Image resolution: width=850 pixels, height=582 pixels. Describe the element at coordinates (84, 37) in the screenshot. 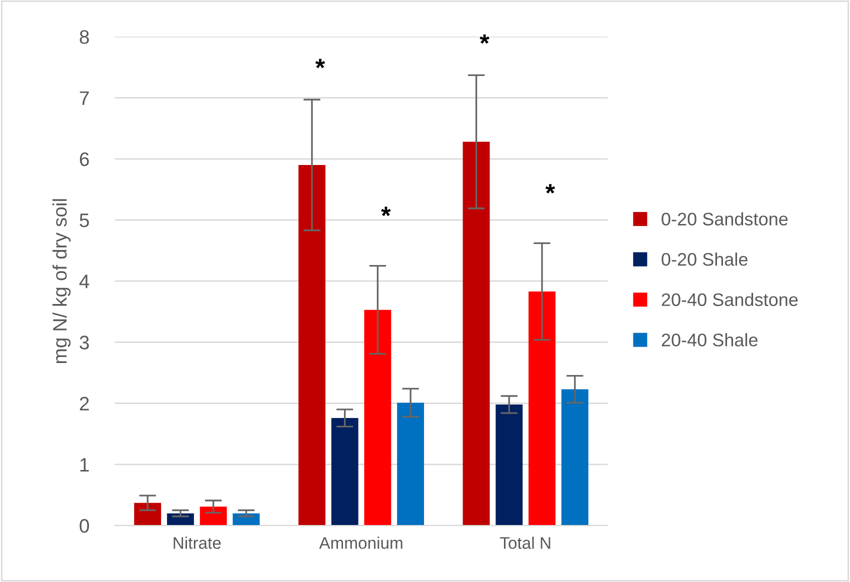

I see `y-tick-label: 8` at that location.